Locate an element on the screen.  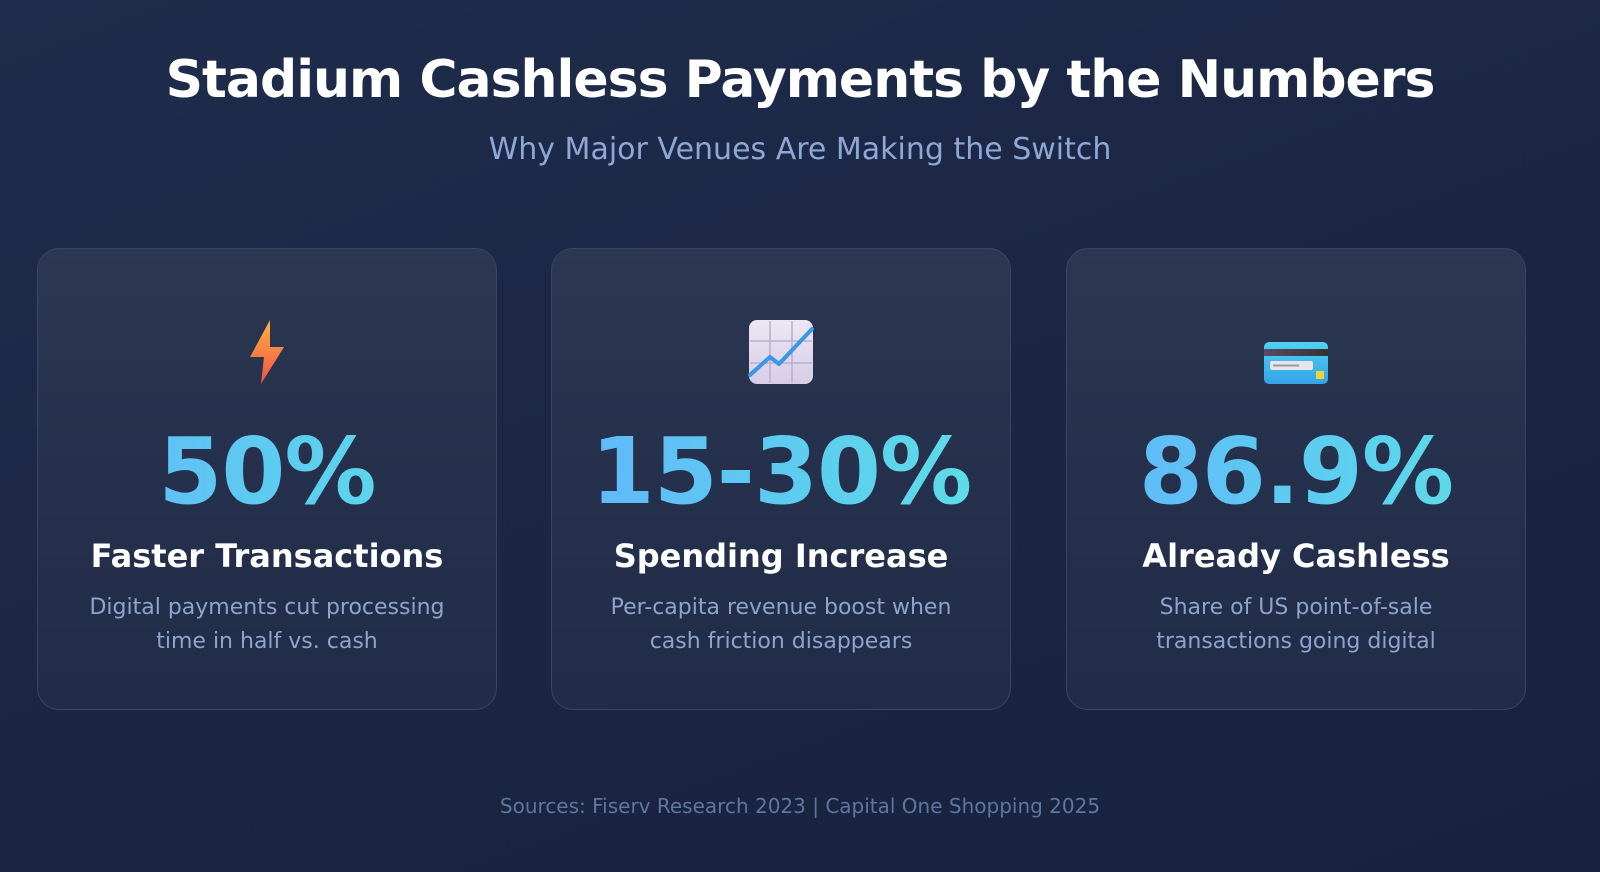
stat-label: Already Cashless is located at coordinates (1296, 556).